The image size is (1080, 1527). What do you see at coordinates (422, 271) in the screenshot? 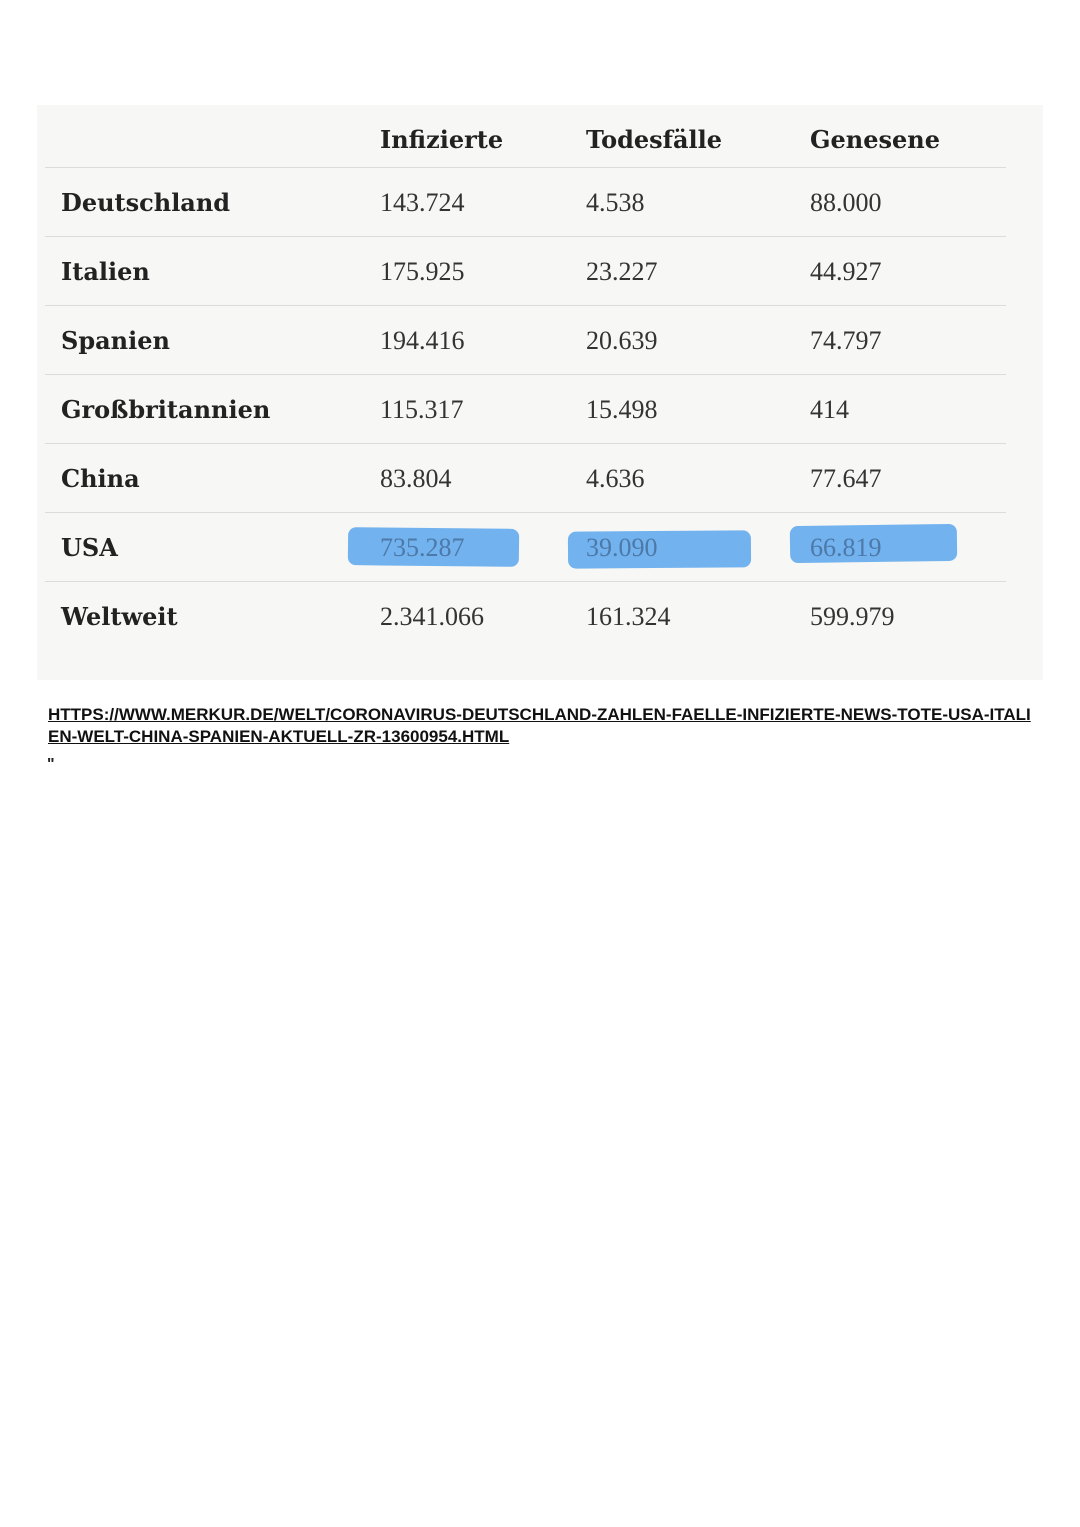
I see `infizierte-value: 175.925` at bounding box center [422, 271].